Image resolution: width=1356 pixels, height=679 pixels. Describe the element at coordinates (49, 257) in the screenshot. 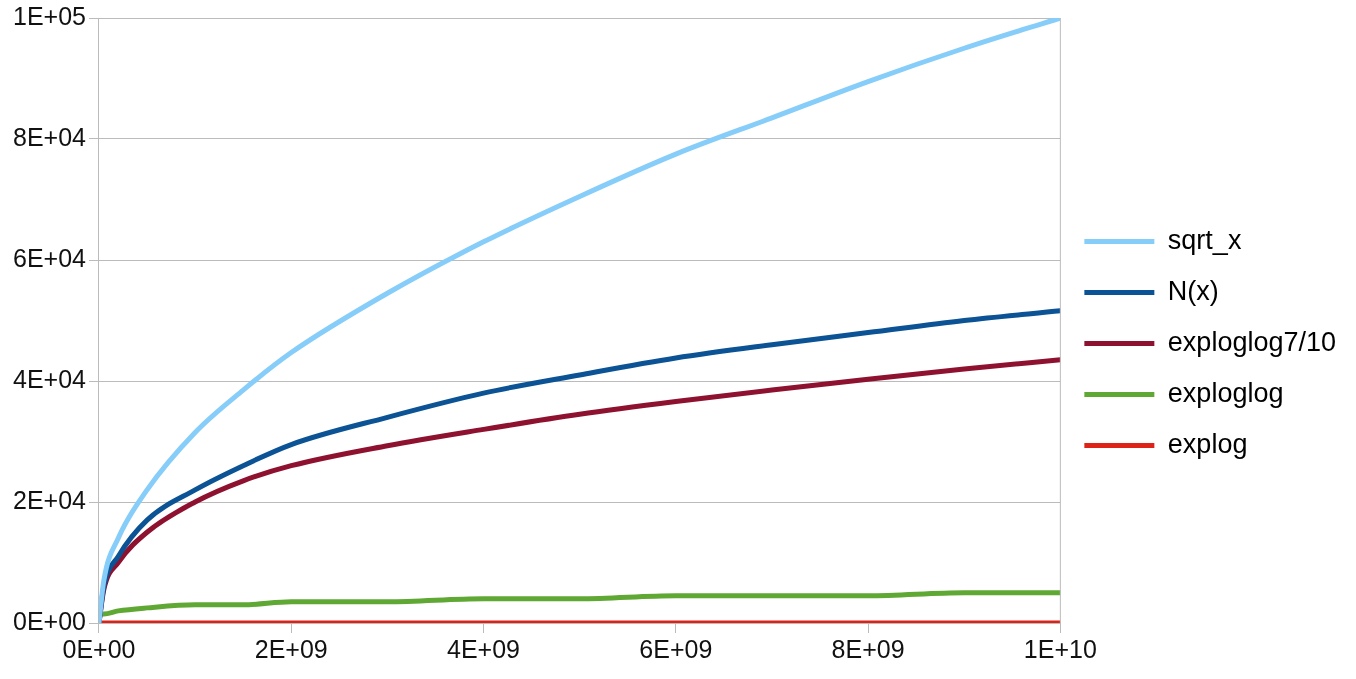

I see `y-tick-label: 6E+04` at that location.